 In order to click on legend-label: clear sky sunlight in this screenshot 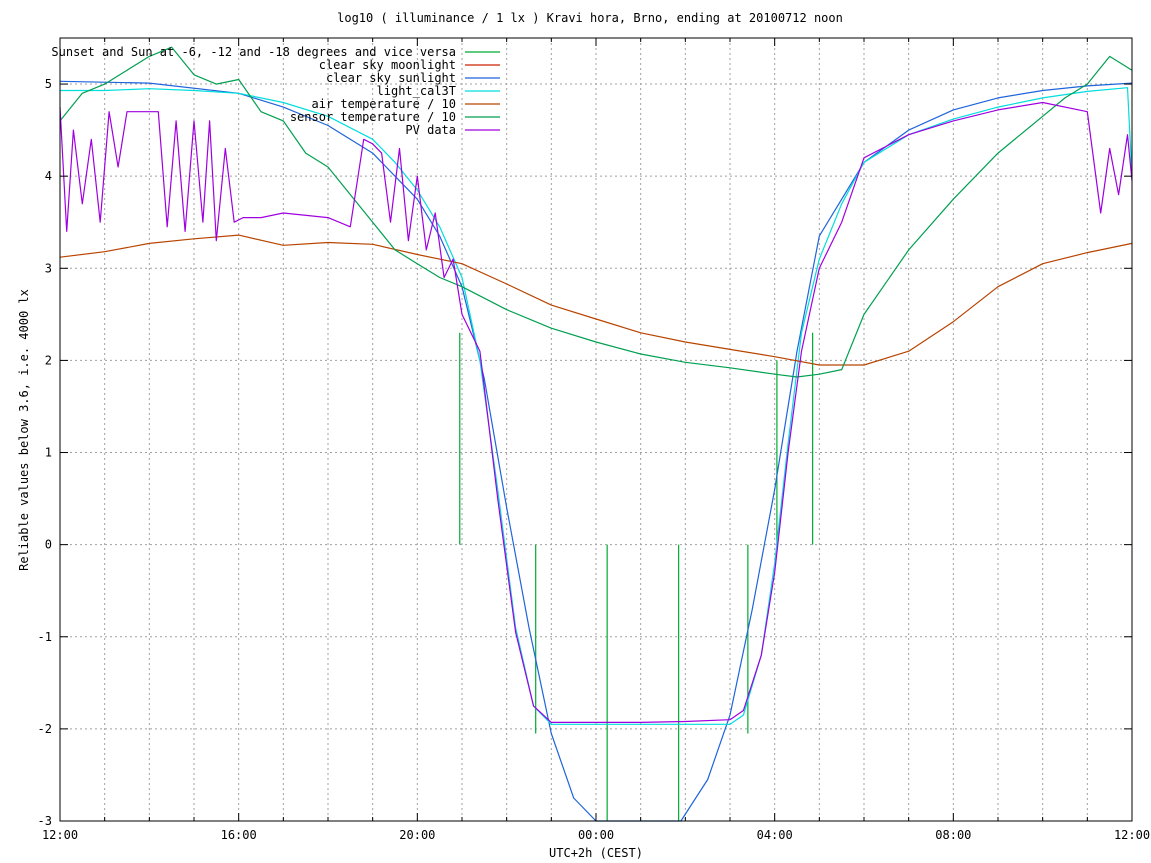, I will do `click(391, 78)`.